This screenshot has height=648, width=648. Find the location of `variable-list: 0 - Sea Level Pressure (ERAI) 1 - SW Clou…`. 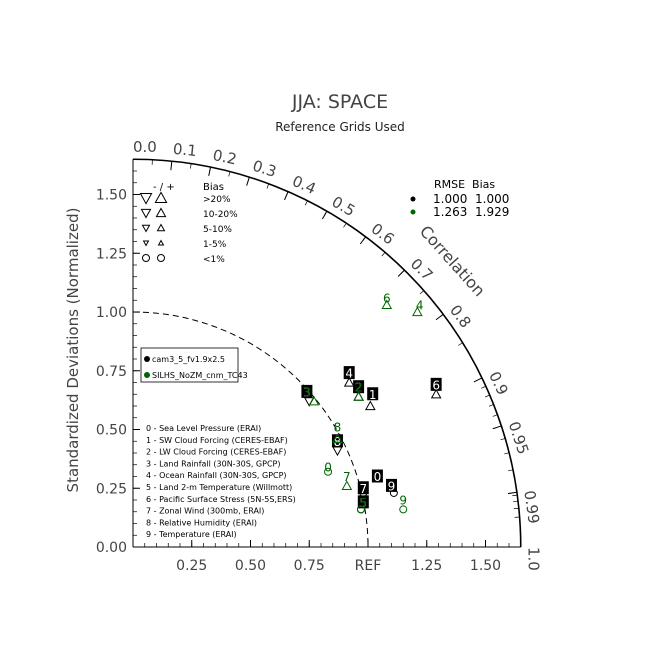

variable-list: 0 - Sea Level Pressure (ERAI) 1 - SW Clou… is located at coordinates (221, 481).